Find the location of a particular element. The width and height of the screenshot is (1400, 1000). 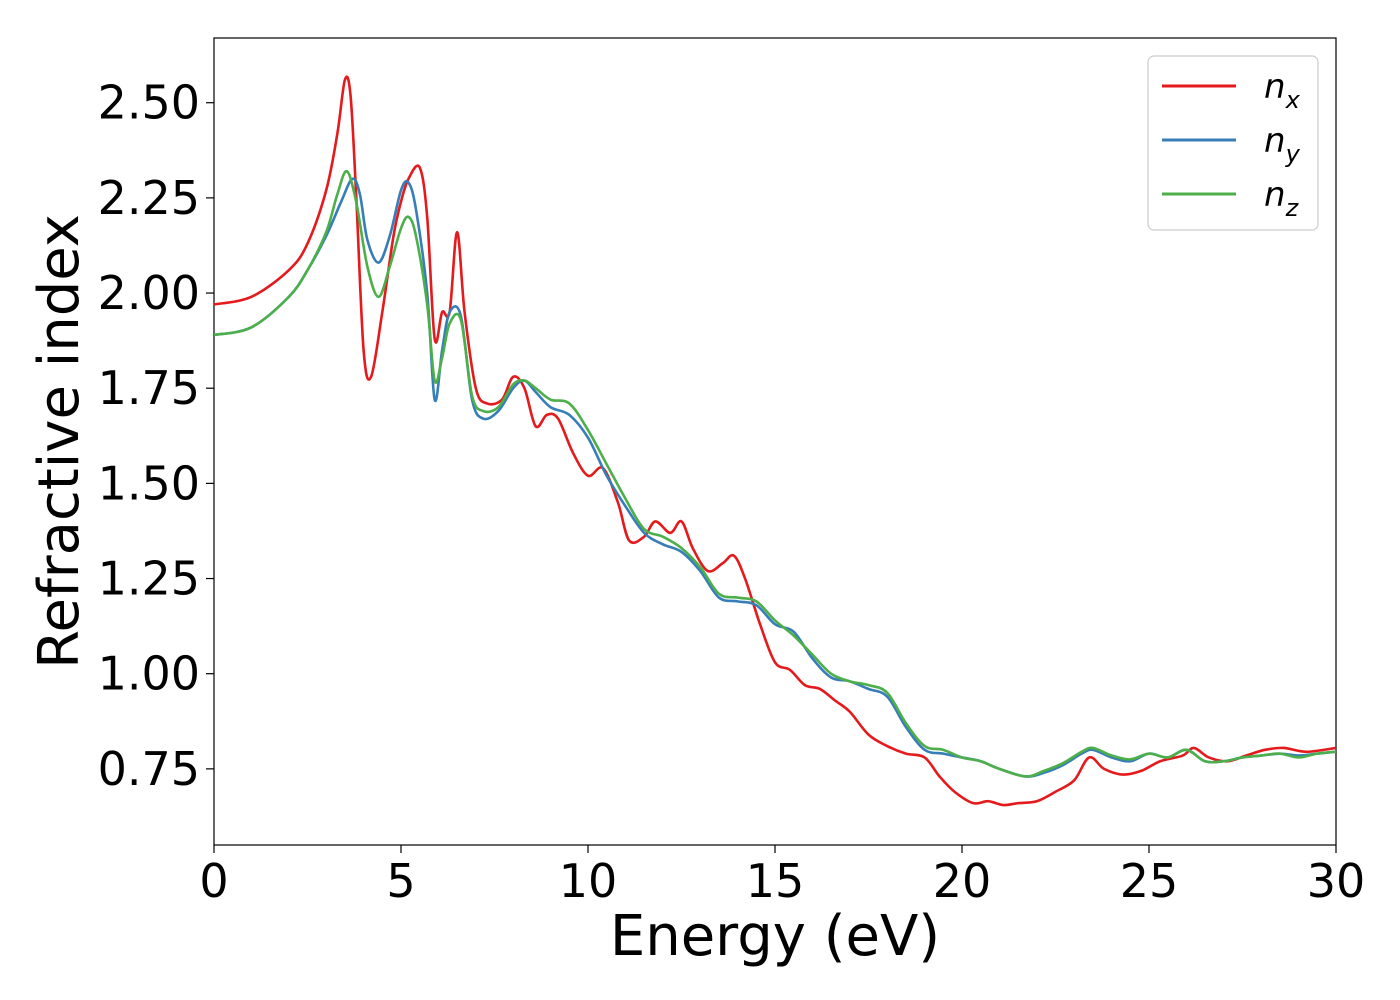

legend-label-x: nx is located at coordinates (1282, 90).